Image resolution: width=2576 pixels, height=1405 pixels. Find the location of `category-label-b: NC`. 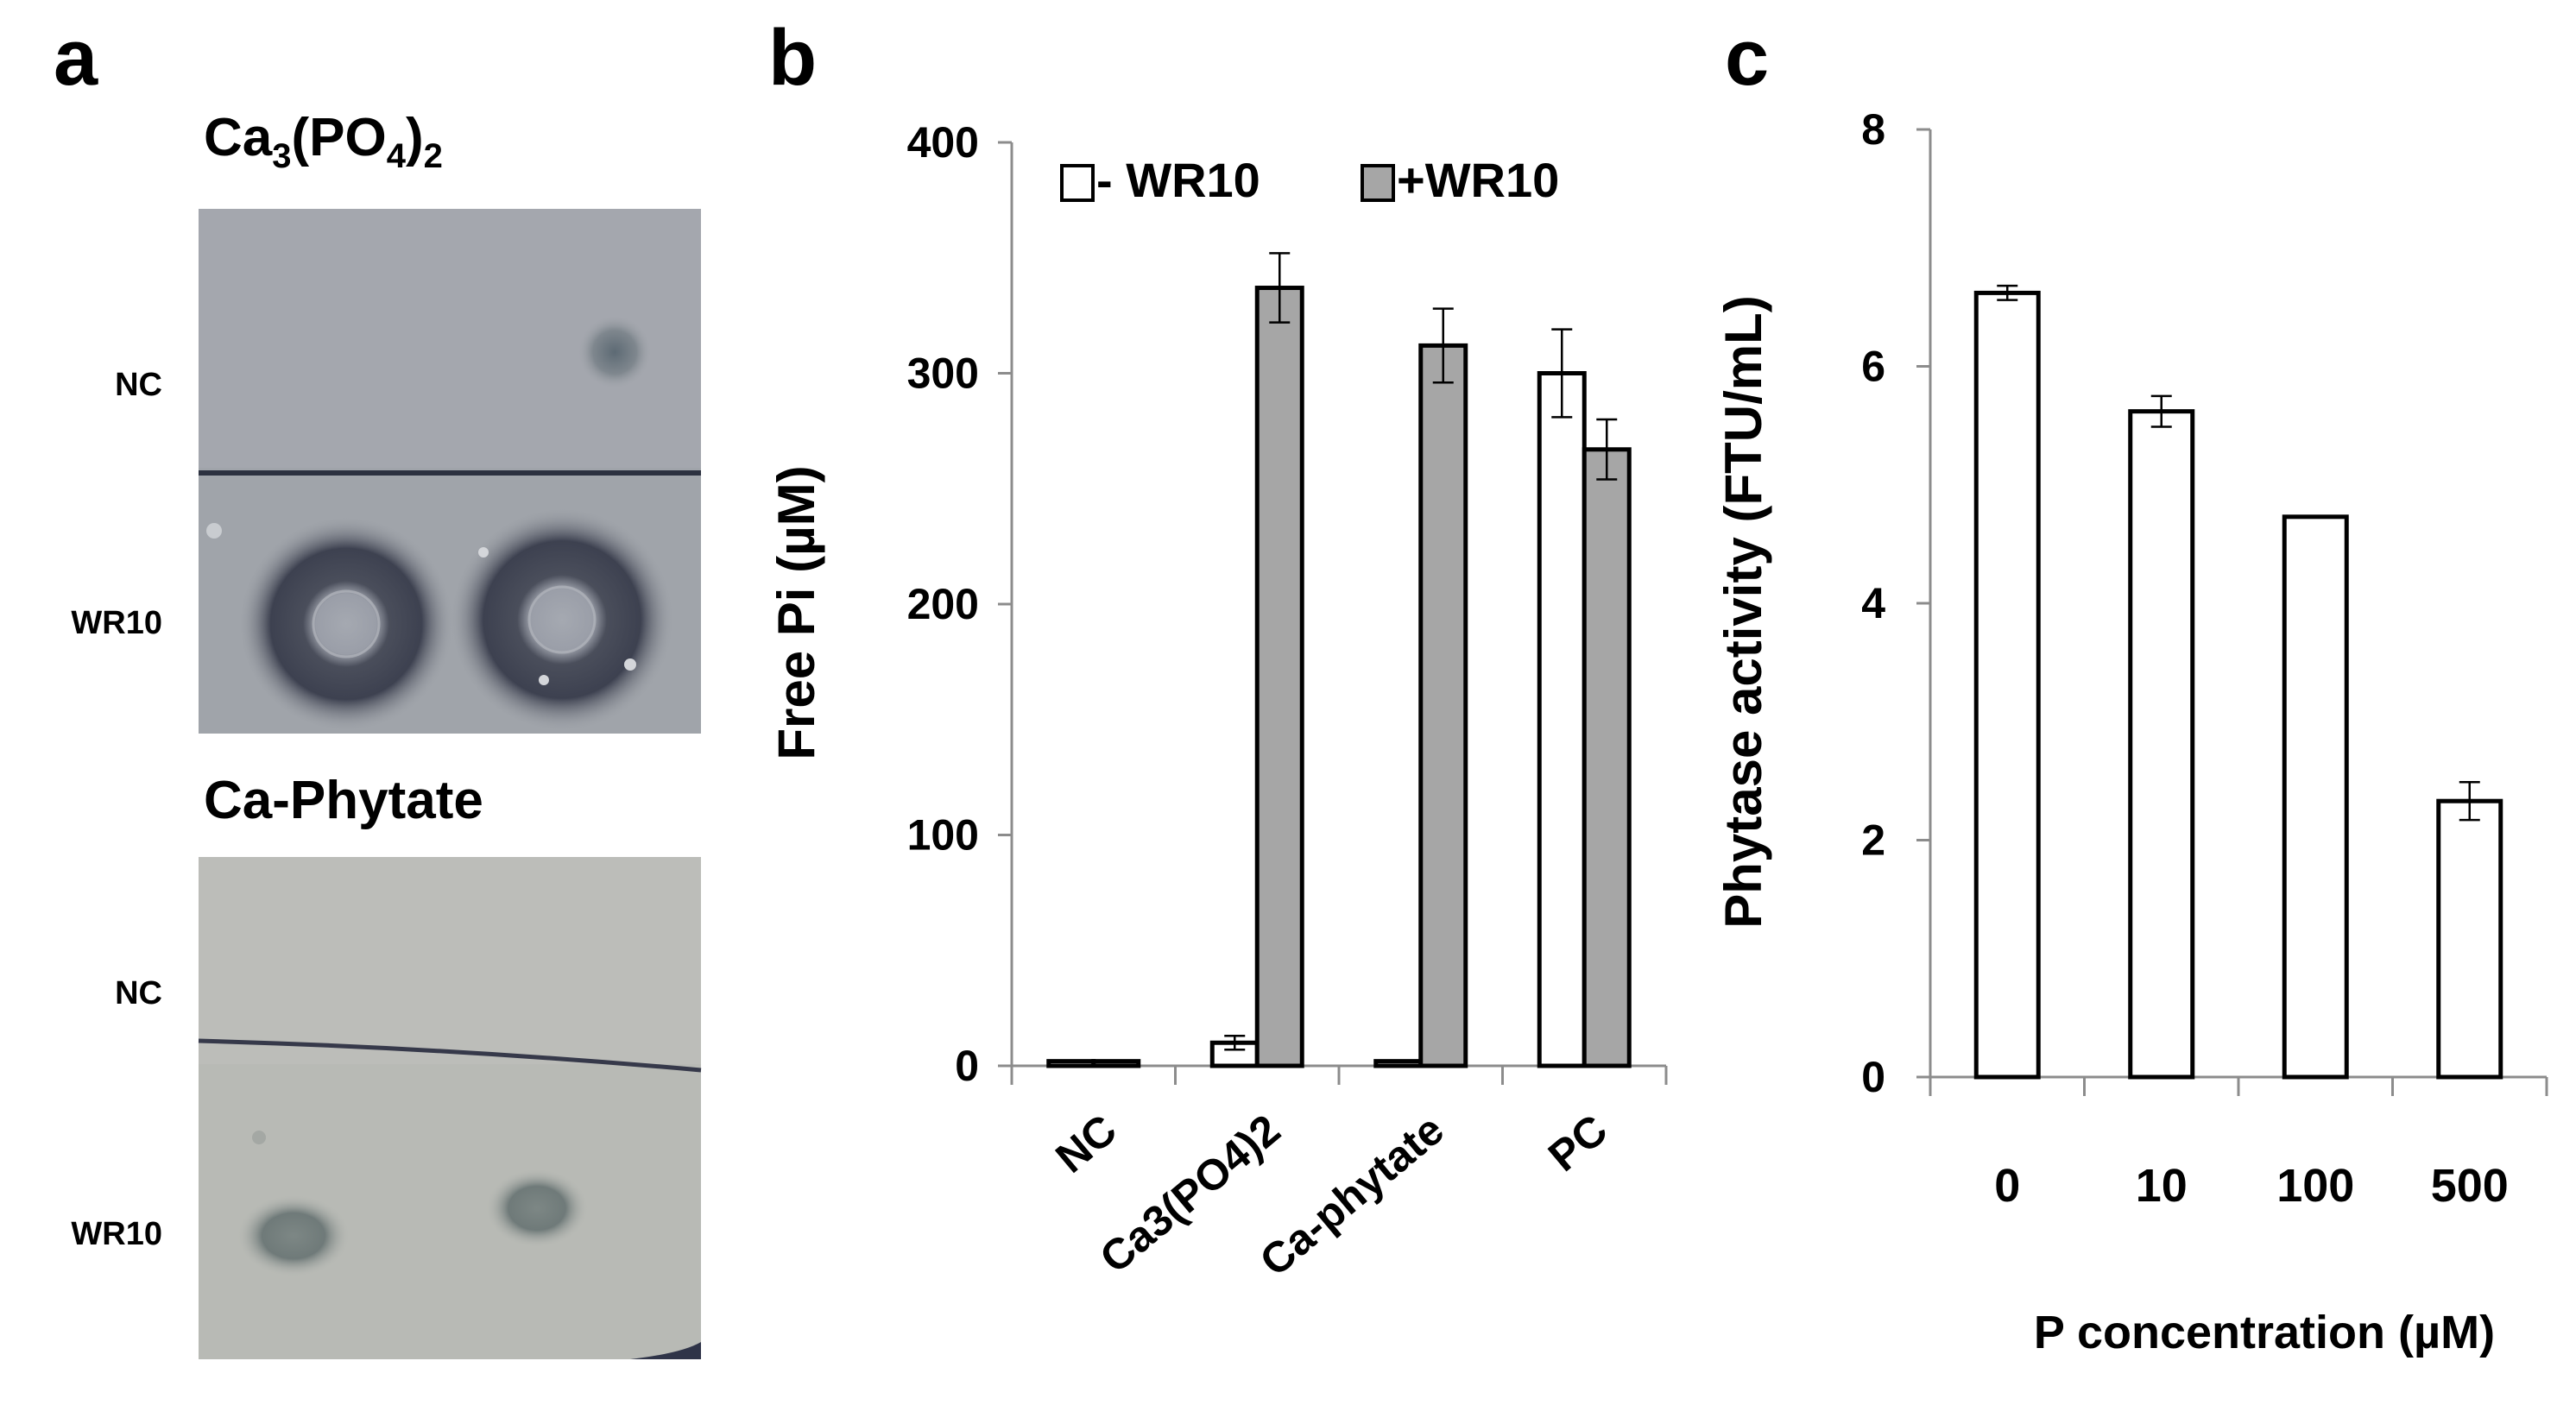

category-label-b: NC is located at coordinates (1086, 1144).